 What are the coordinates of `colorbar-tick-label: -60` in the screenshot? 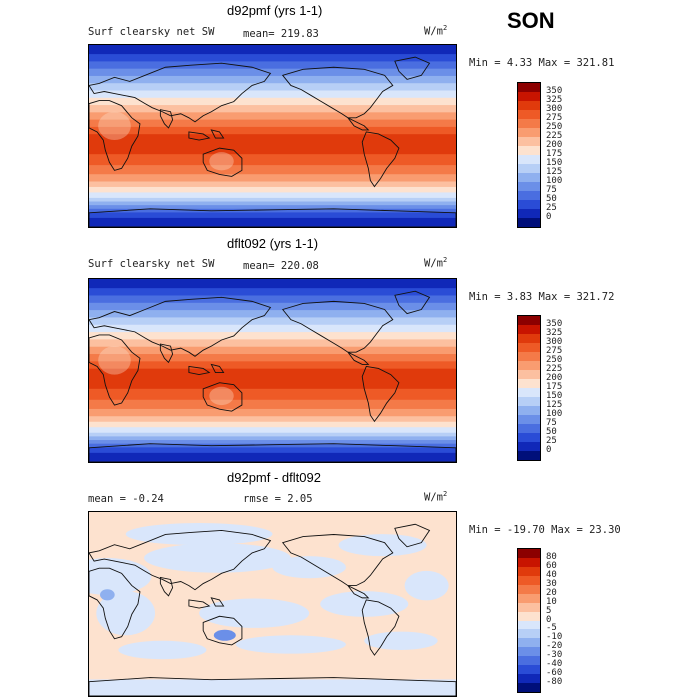 It's located at (554, 673).